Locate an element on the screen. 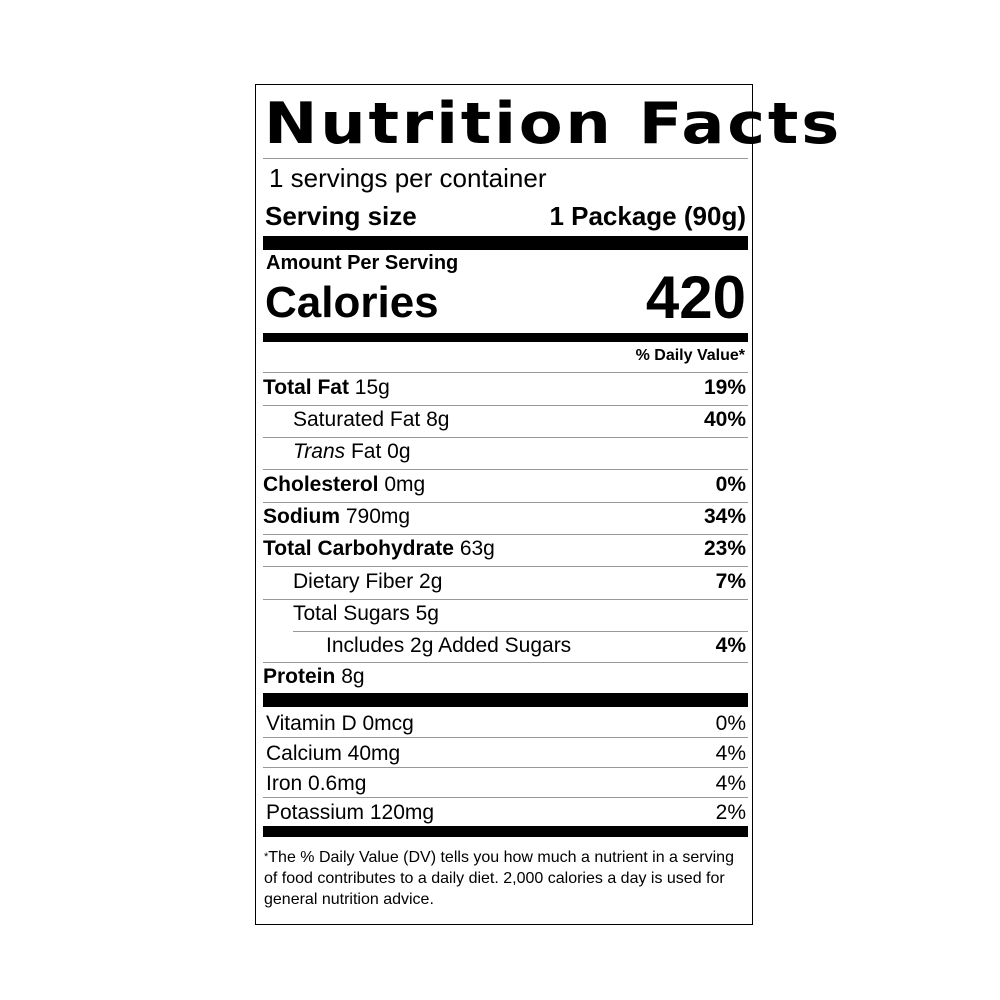  nutrient-row: Includes 2g Added Sugars 4% is located at coordinates (505, 646).